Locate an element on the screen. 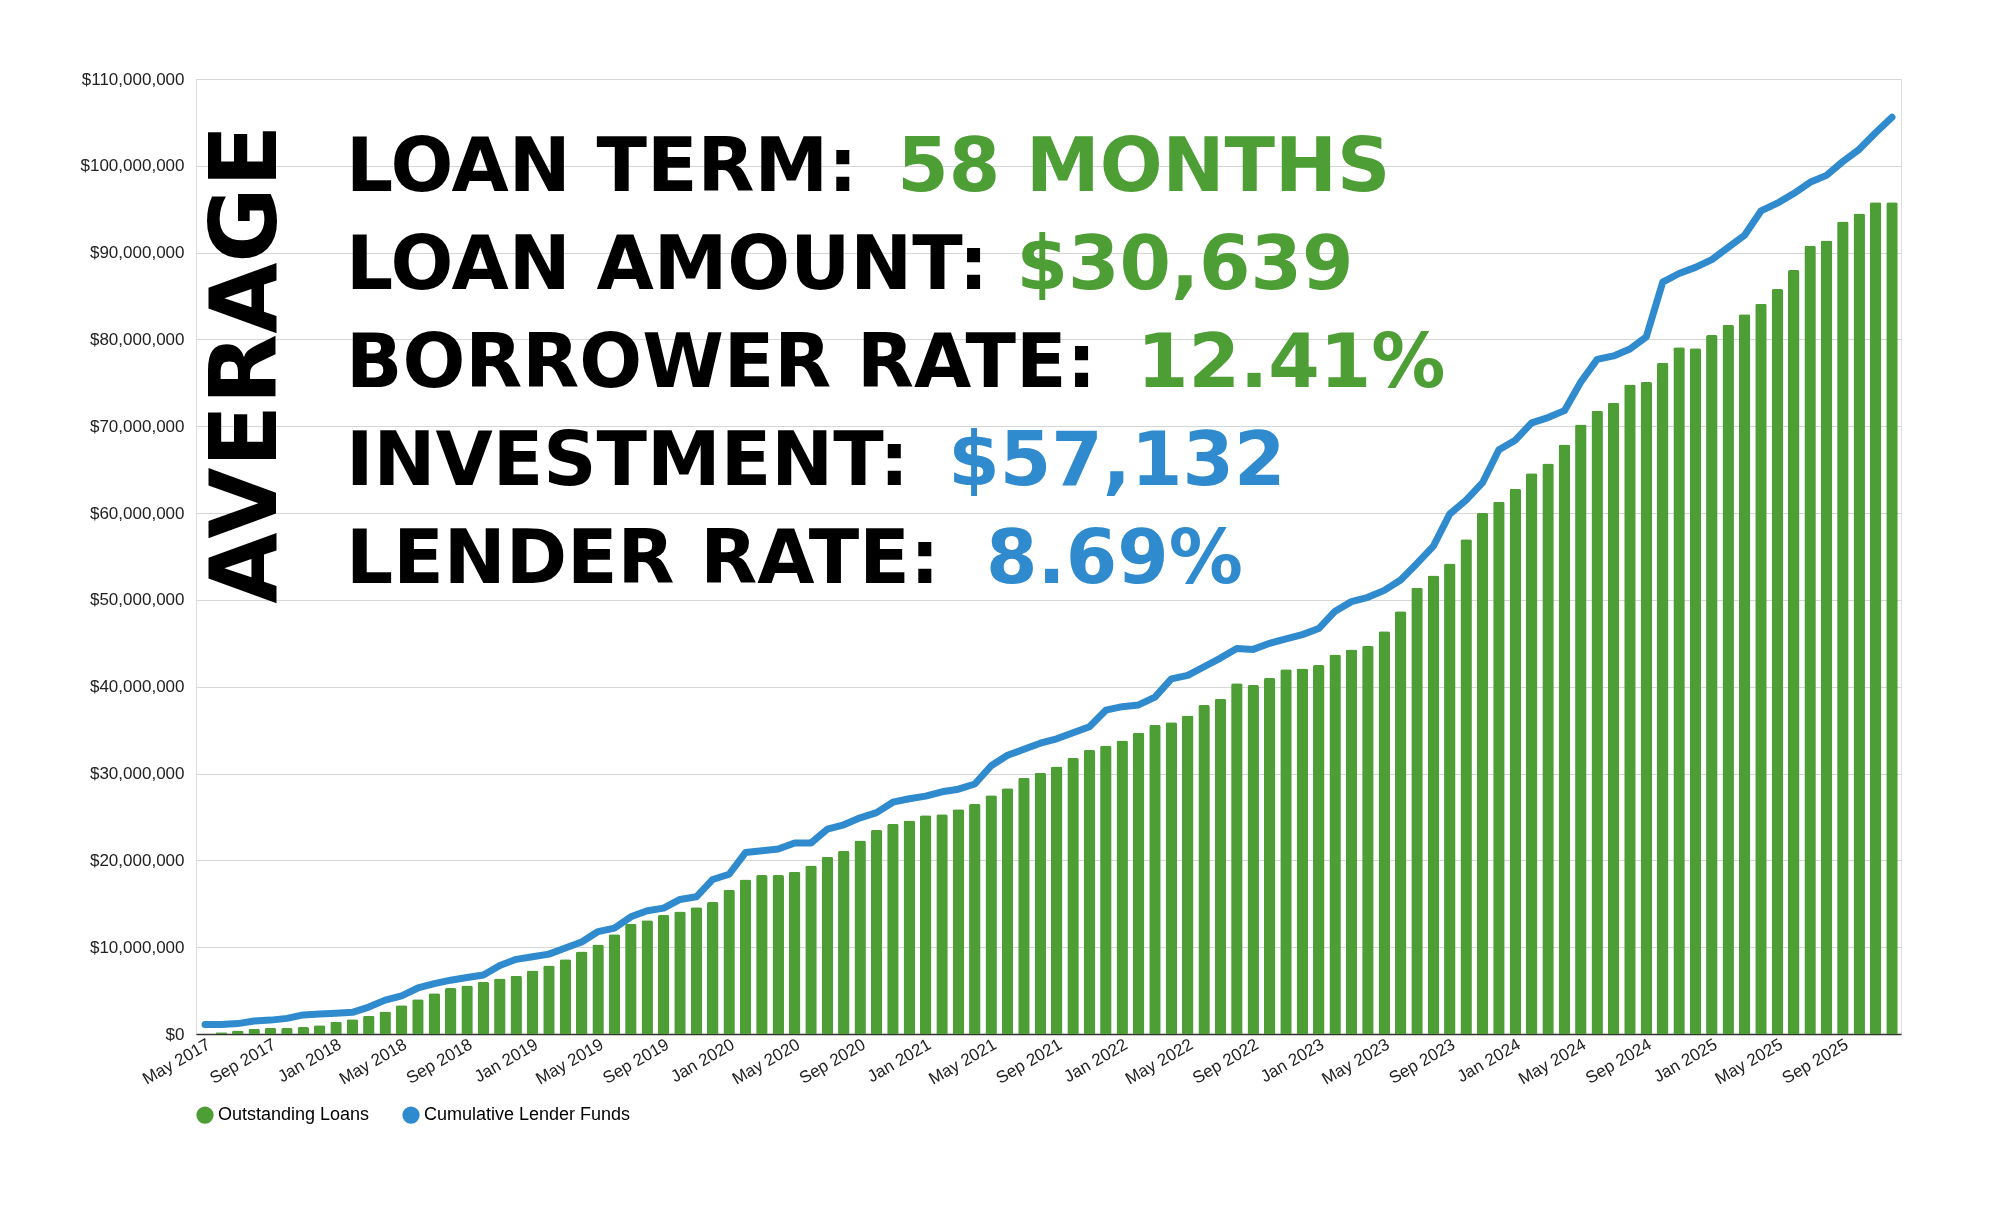  y-tick-label: $100,000,000 is located at coordinates (132, 166).